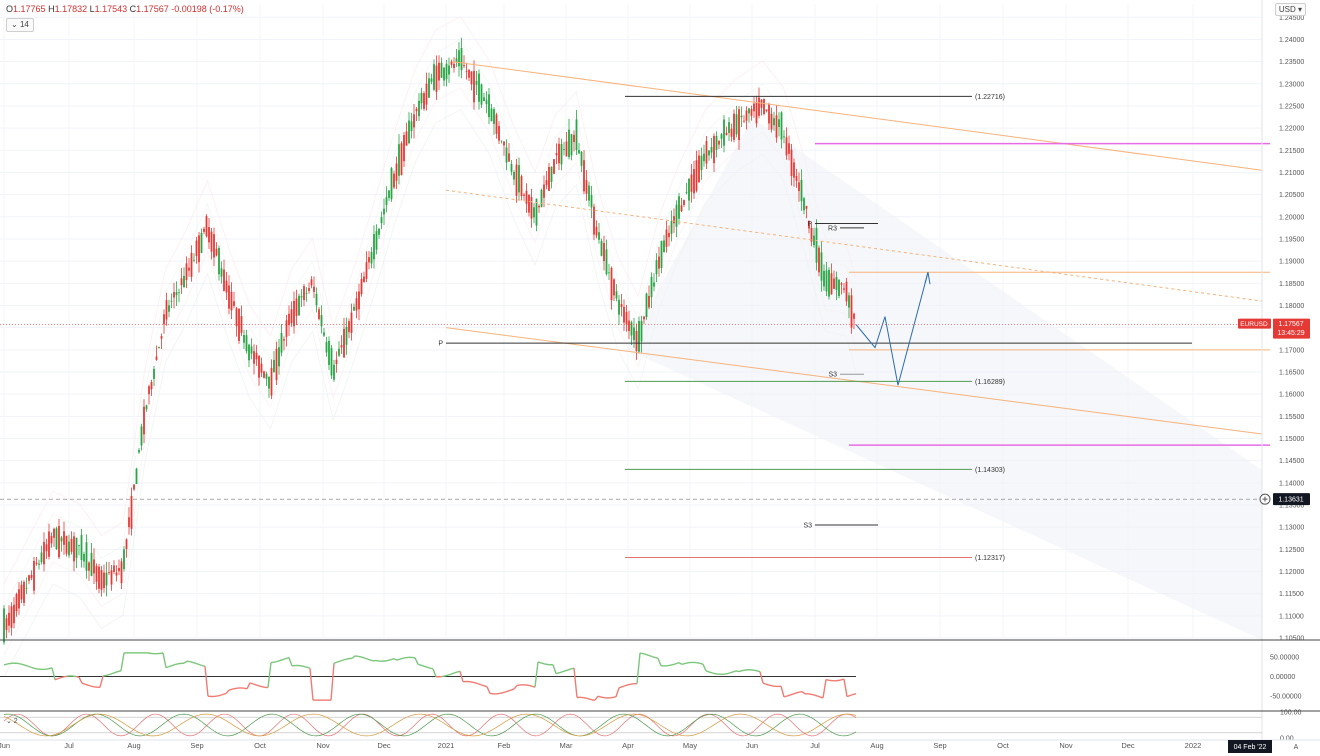 Image resolution: width=1320 pixels, height=756 pixels. Describe the element at coordinates (20, 25) in the screenshot. I see `indicator-collapse-button: ⌄ 14` at that location.